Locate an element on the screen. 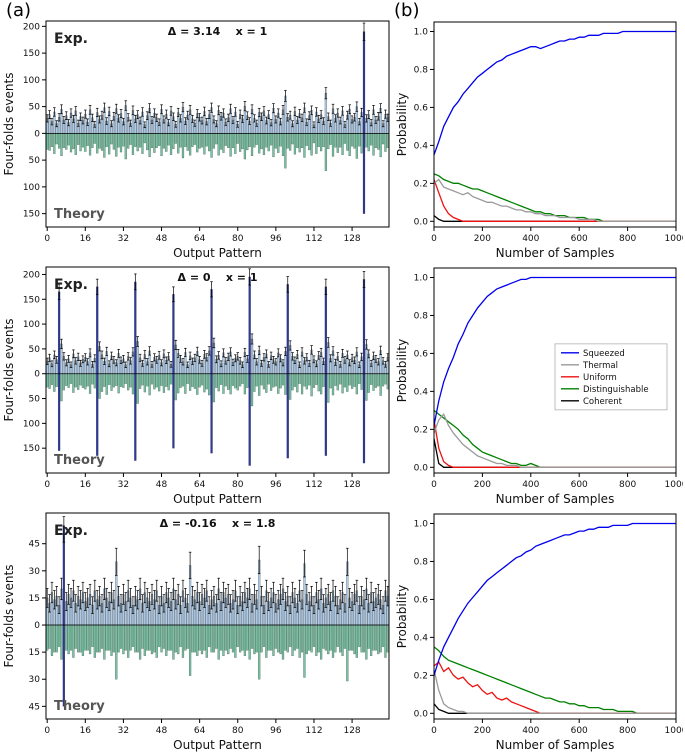  svg-text: 0.2 is located at coordinates (421, 184).